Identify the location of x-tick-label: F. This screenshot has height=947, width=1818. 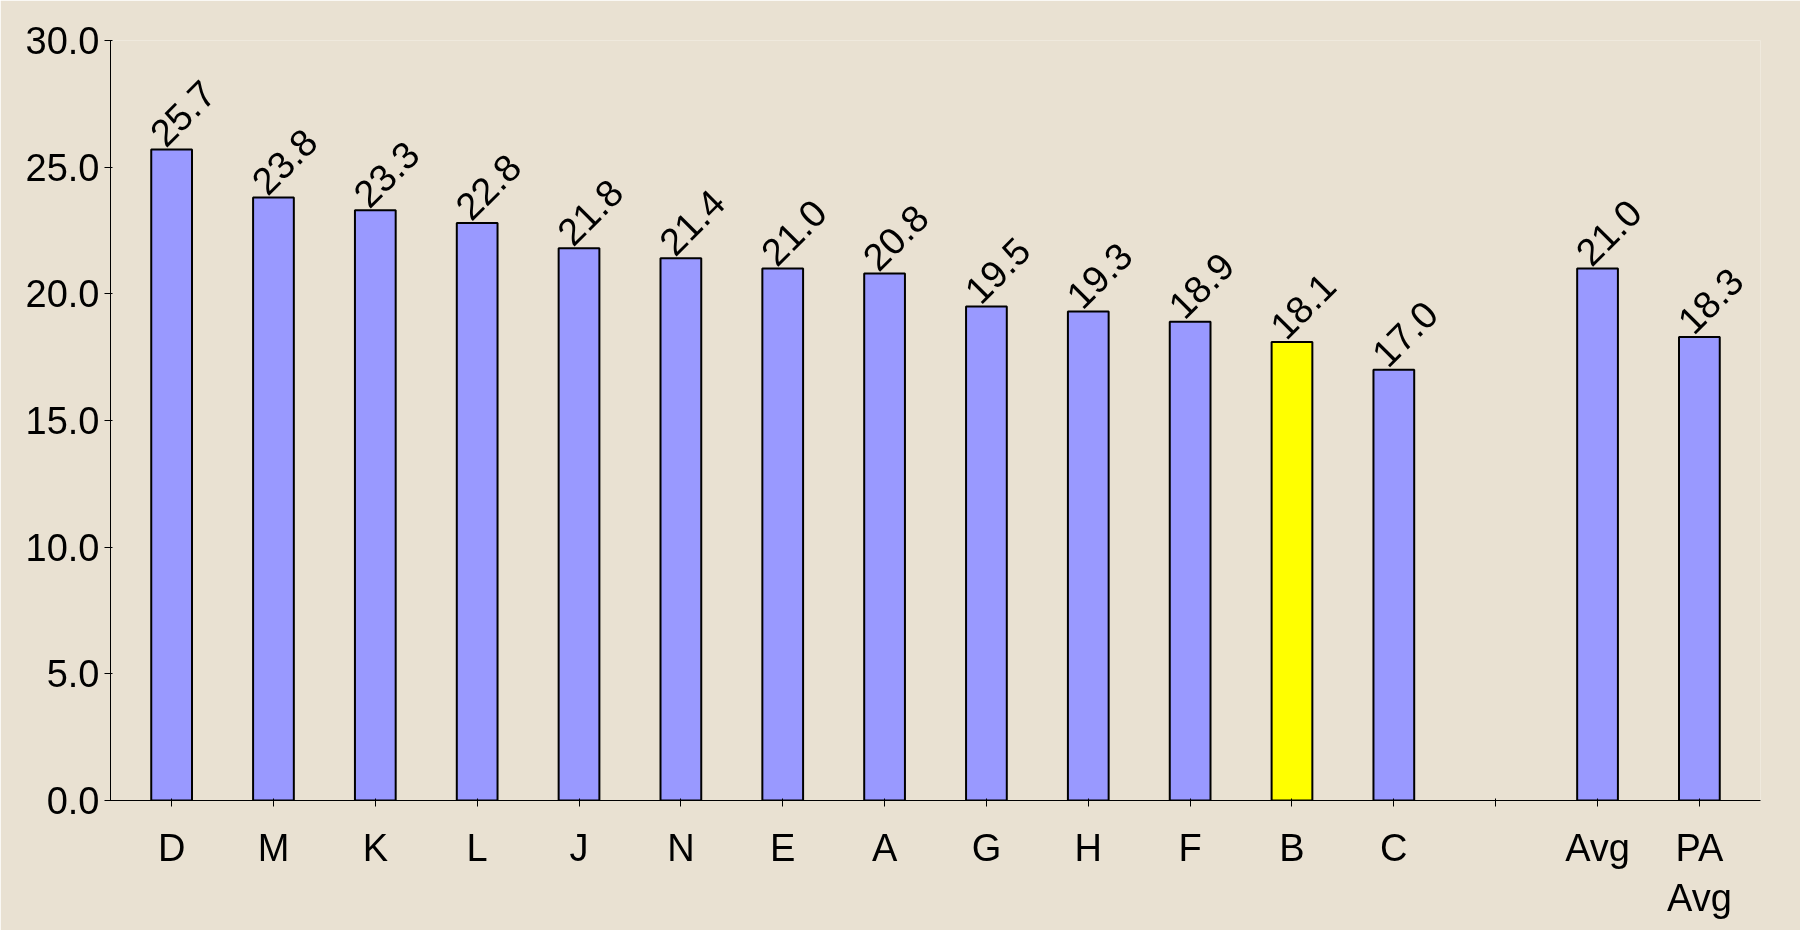
(1190, 847).